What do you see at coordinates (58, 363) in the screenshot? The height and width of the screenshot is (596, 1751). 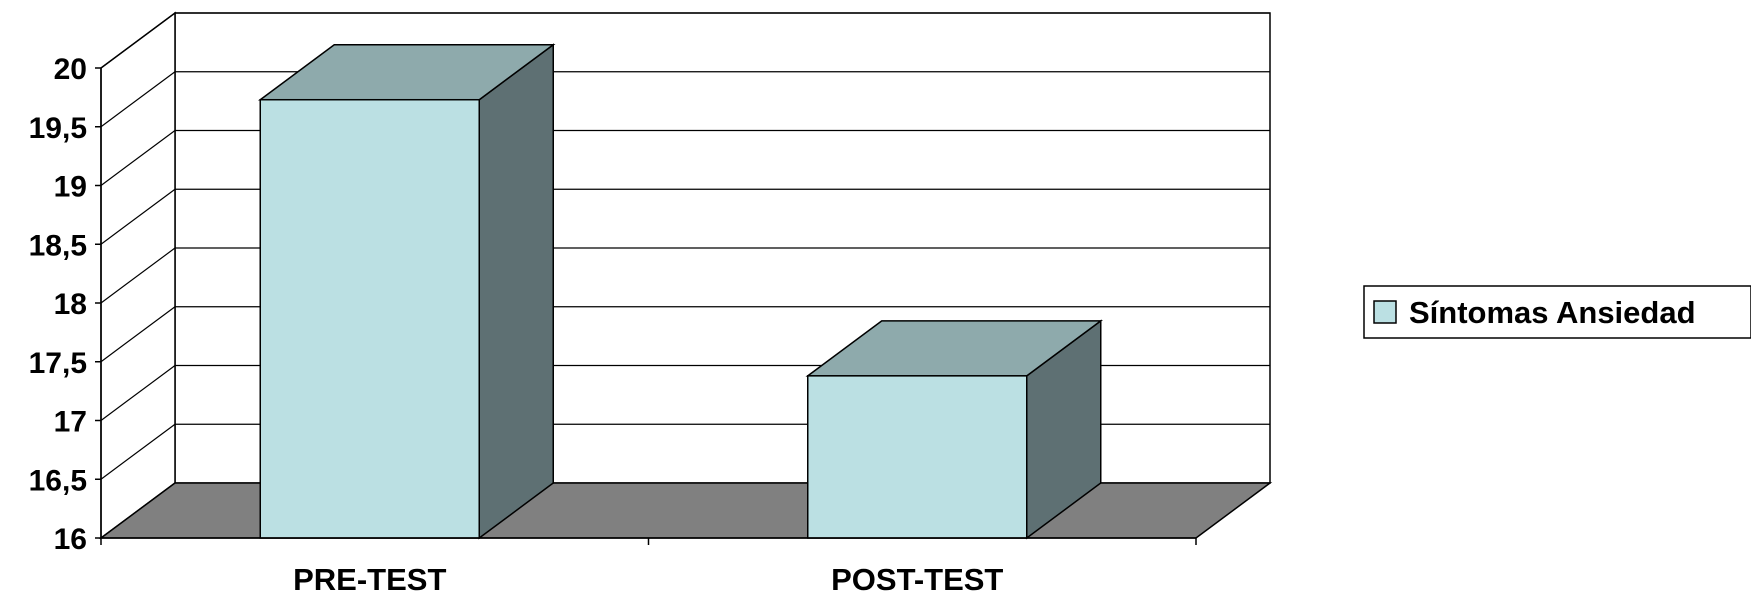 I see `y-tick-label: 17,5` at bounding box center [58, 363].